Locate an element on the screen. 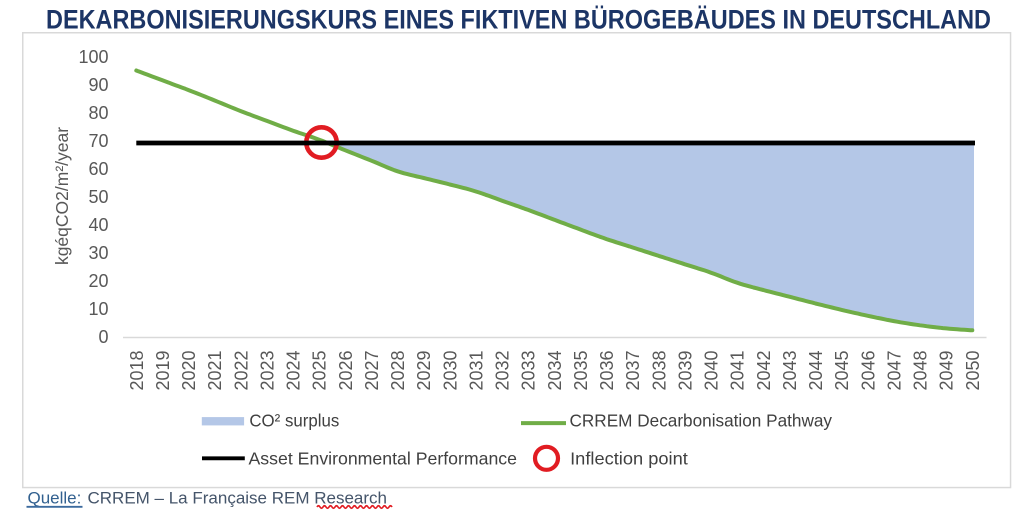  svg-text:Asset Environmental Performanc: Asset Environmental Performance is located at coordinates (383, 459).